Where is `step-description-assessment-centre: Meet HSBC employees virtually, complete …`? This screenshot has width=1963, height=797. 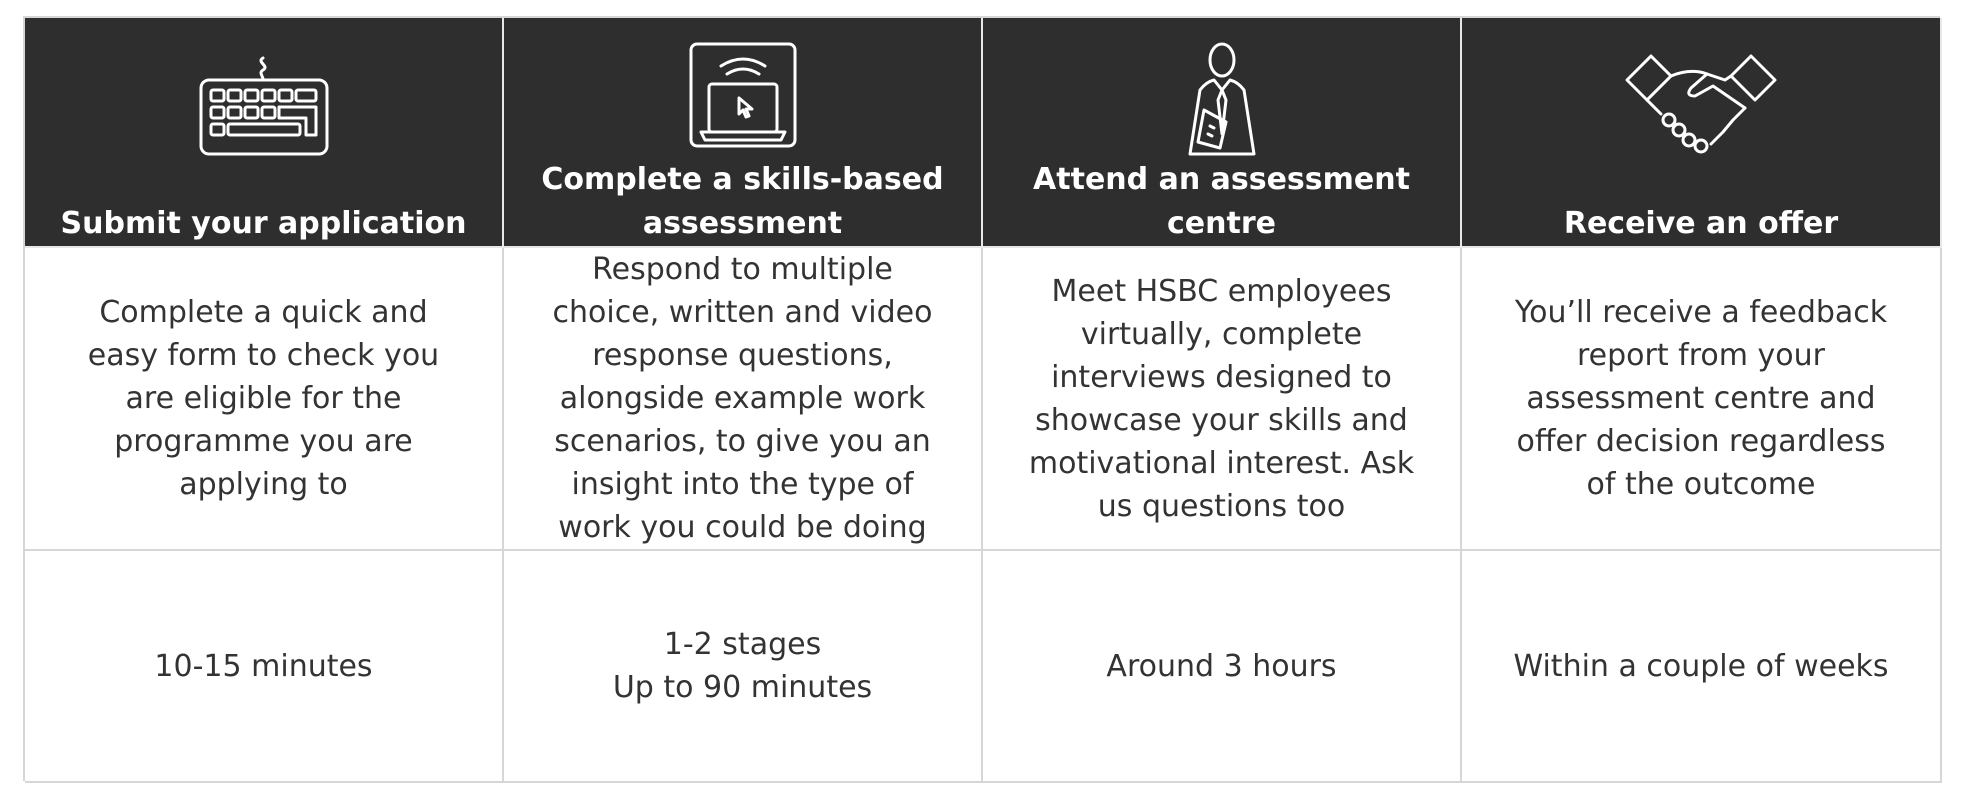 step-description-assessment-centre: Meet HSBC employees virtually, complete … is located at coordinates (1222, 399).